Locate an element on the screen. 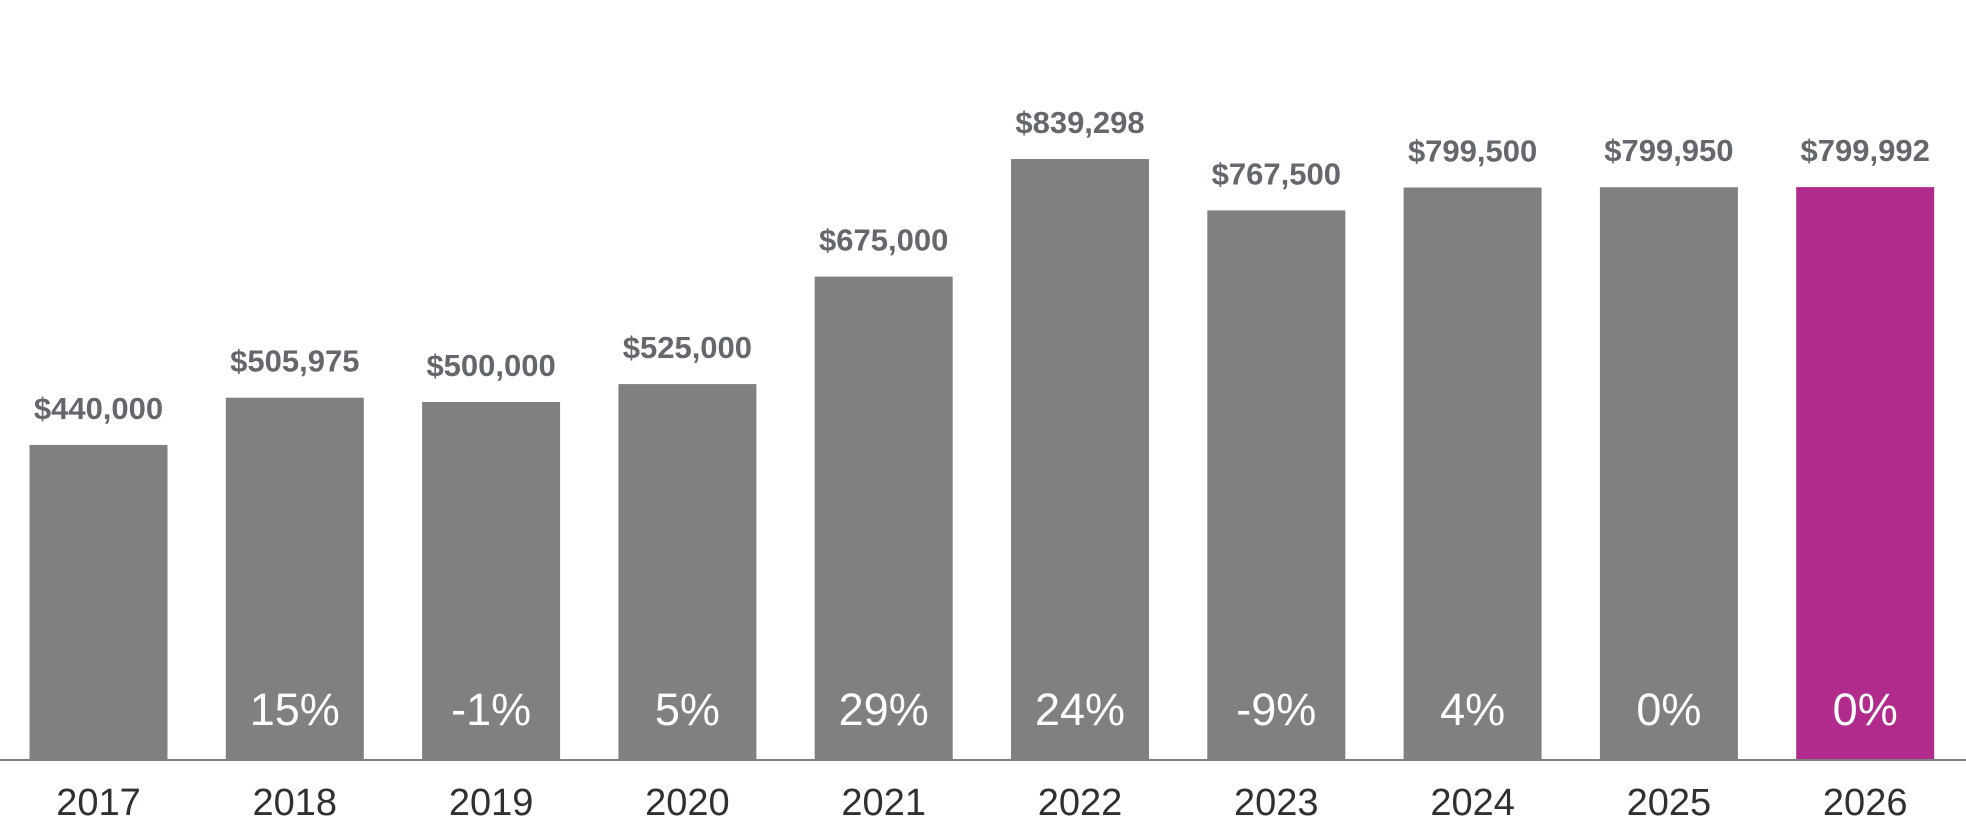 This screenshot has height=829, width=1966. value-label-2026: $799,992 is located at coordinates (1865, 150).